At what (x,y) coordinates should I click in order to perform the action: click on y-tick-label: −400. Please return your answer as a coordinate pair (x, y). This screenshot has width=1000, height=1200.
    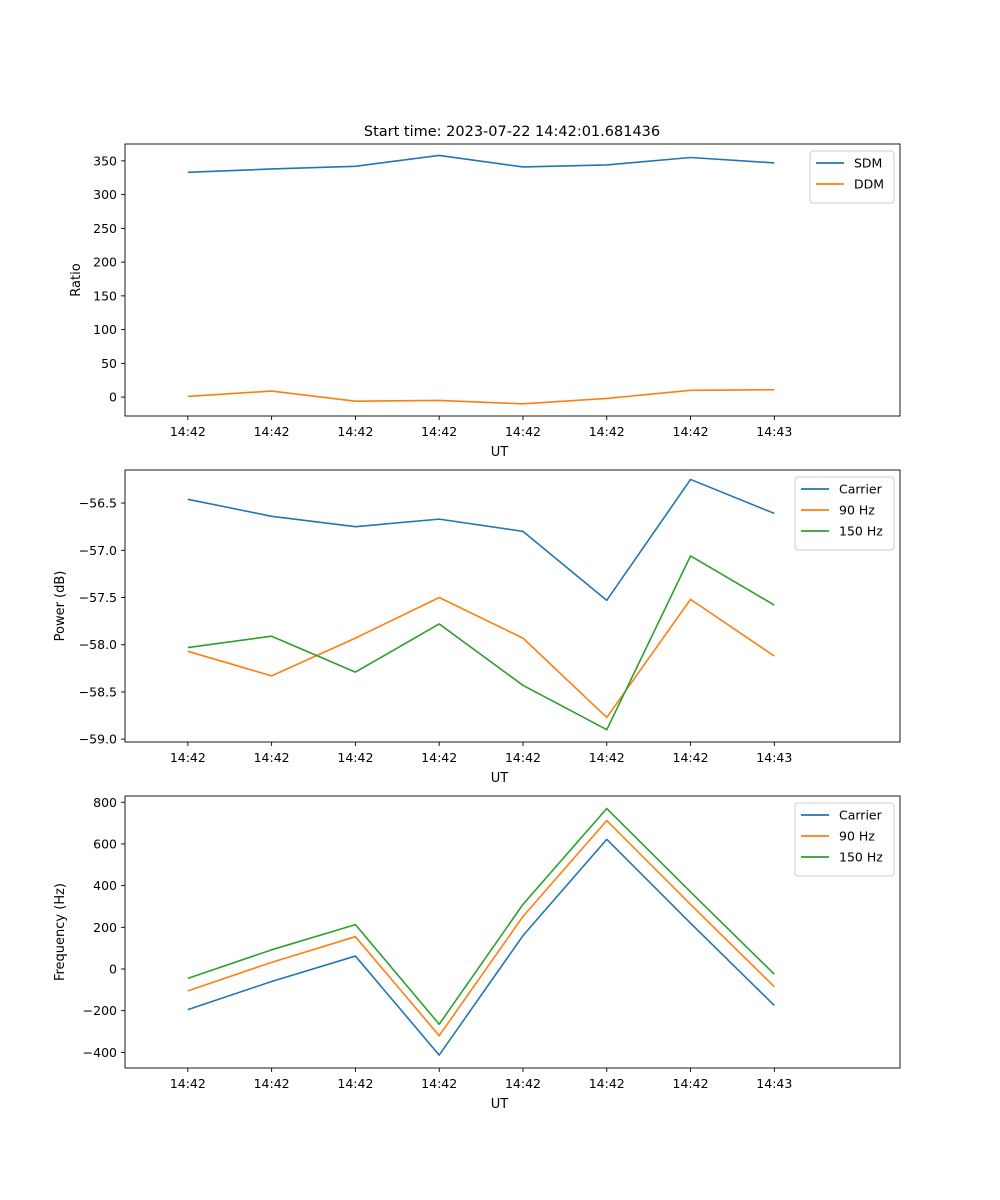
    Looking at the image, I should click on (100, 1052).